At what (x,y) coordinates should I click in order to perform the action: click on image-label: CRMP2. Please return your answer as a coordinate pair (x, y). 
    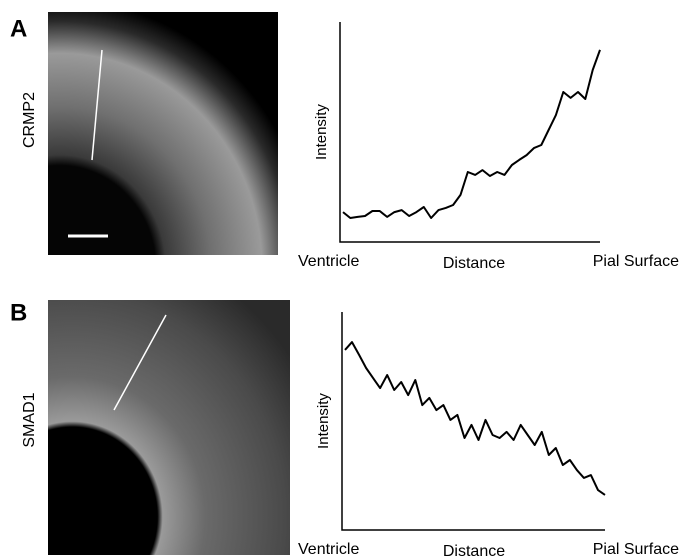
    Looking at the image, I should click on (29, 120).